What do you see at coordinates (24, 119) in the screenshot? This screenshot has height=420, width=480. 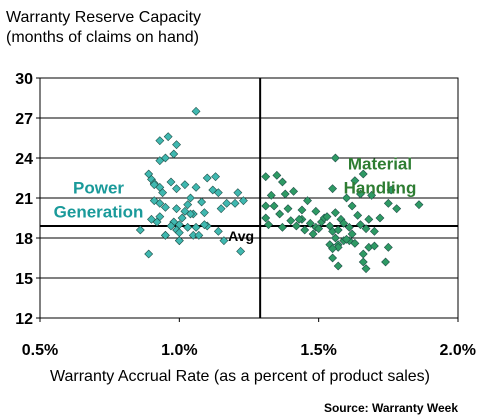 I see `y-tick-label: 27` at bounding box center [24, 119].